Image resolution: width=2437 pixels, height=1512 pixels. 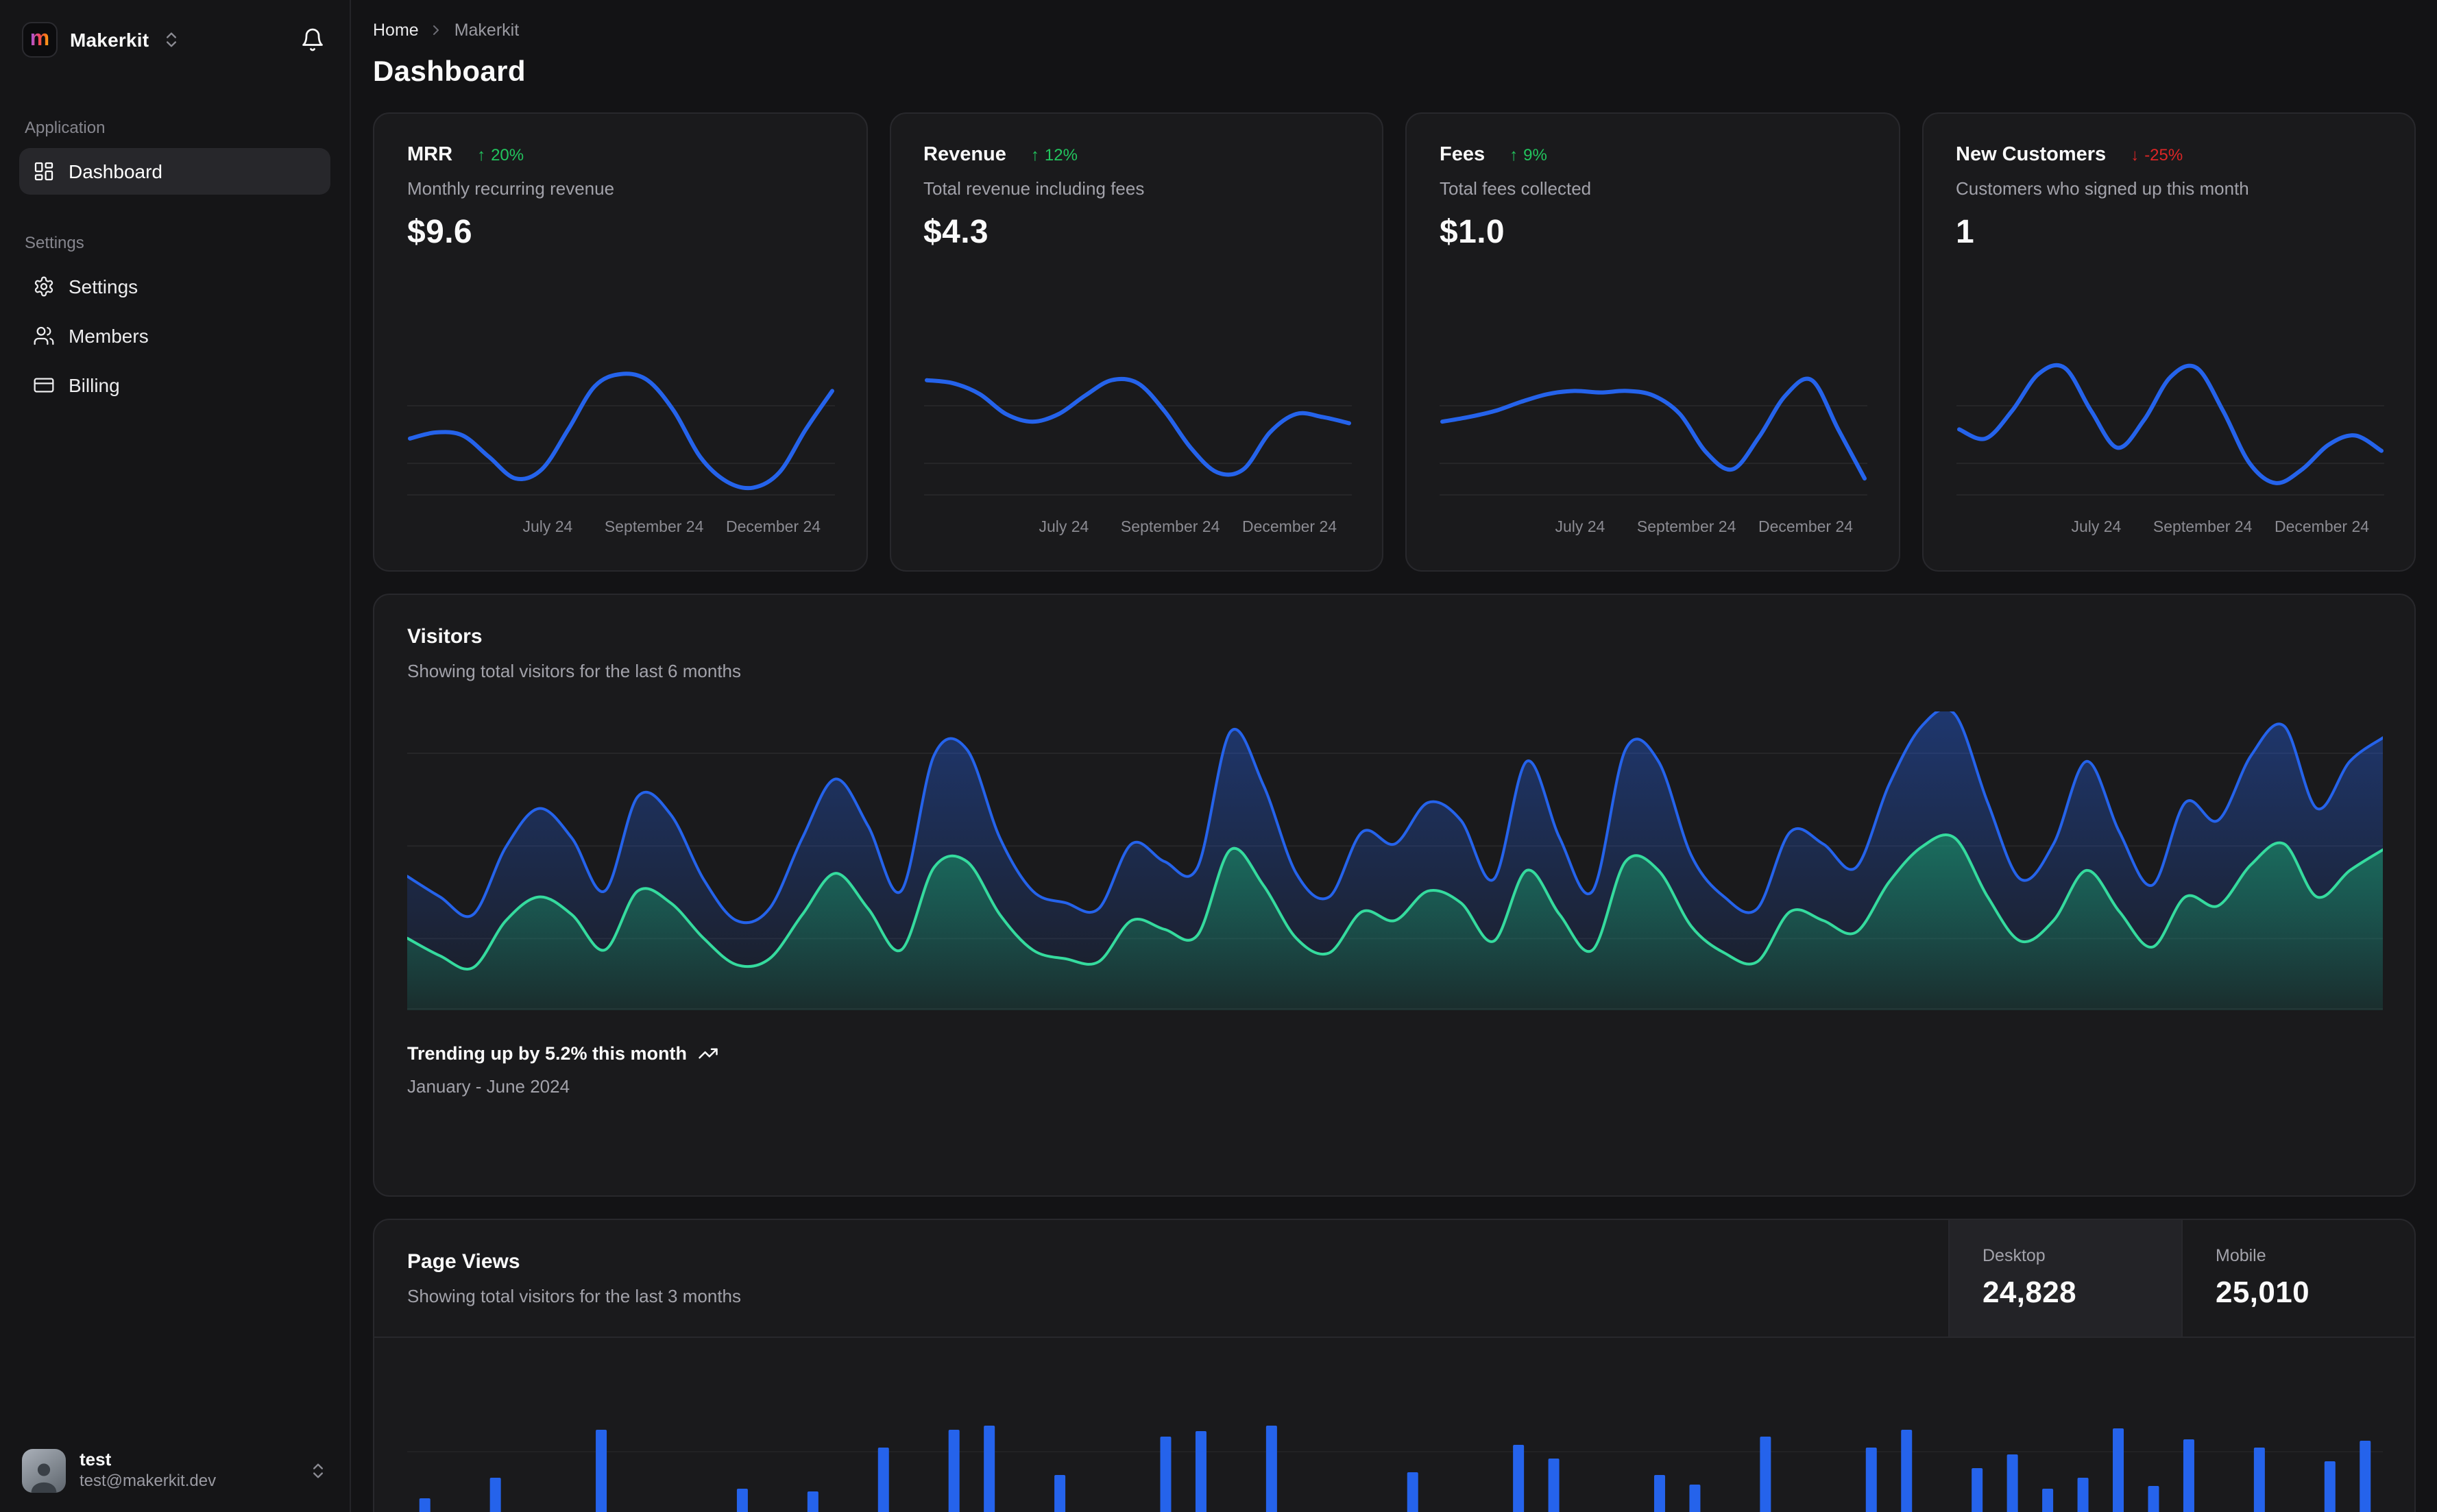 What do you see at coordinates (547, 1054) in the screenshot?
I see `visitors-trend-text: Trending up by 5.2% this month` at bounding box center [547, 1054].